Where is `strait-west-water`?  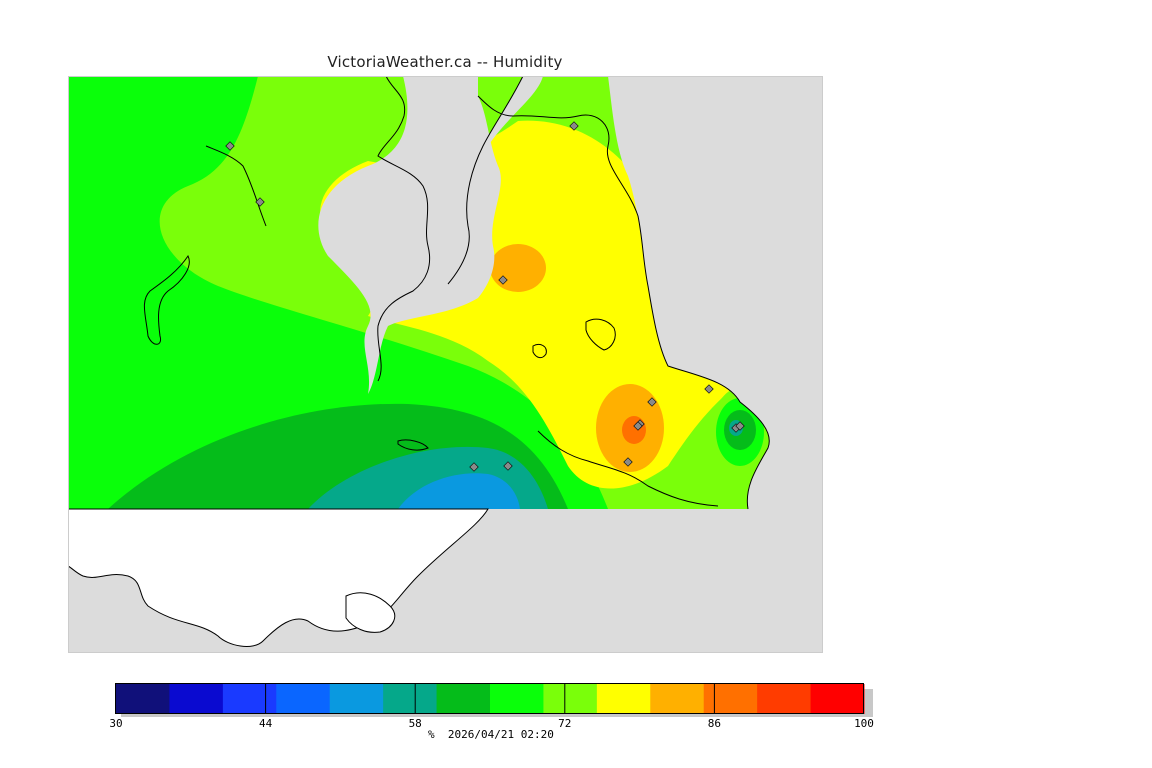
strait-west-water is located at coordinates (409, 235).